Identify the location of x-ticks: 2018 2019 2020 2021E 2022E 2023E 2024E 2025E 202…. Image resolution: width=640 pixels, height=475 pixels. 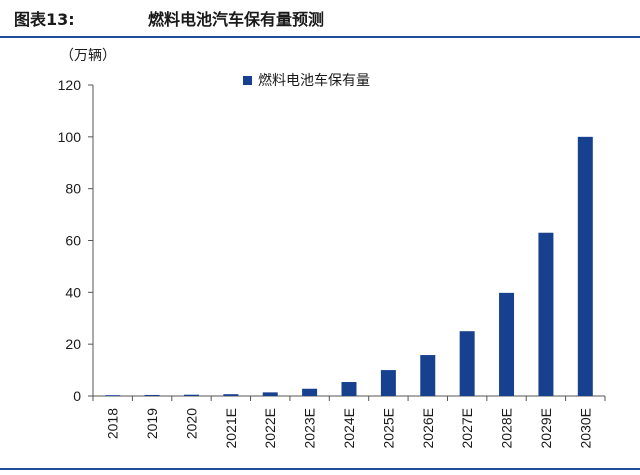
(349, 422).